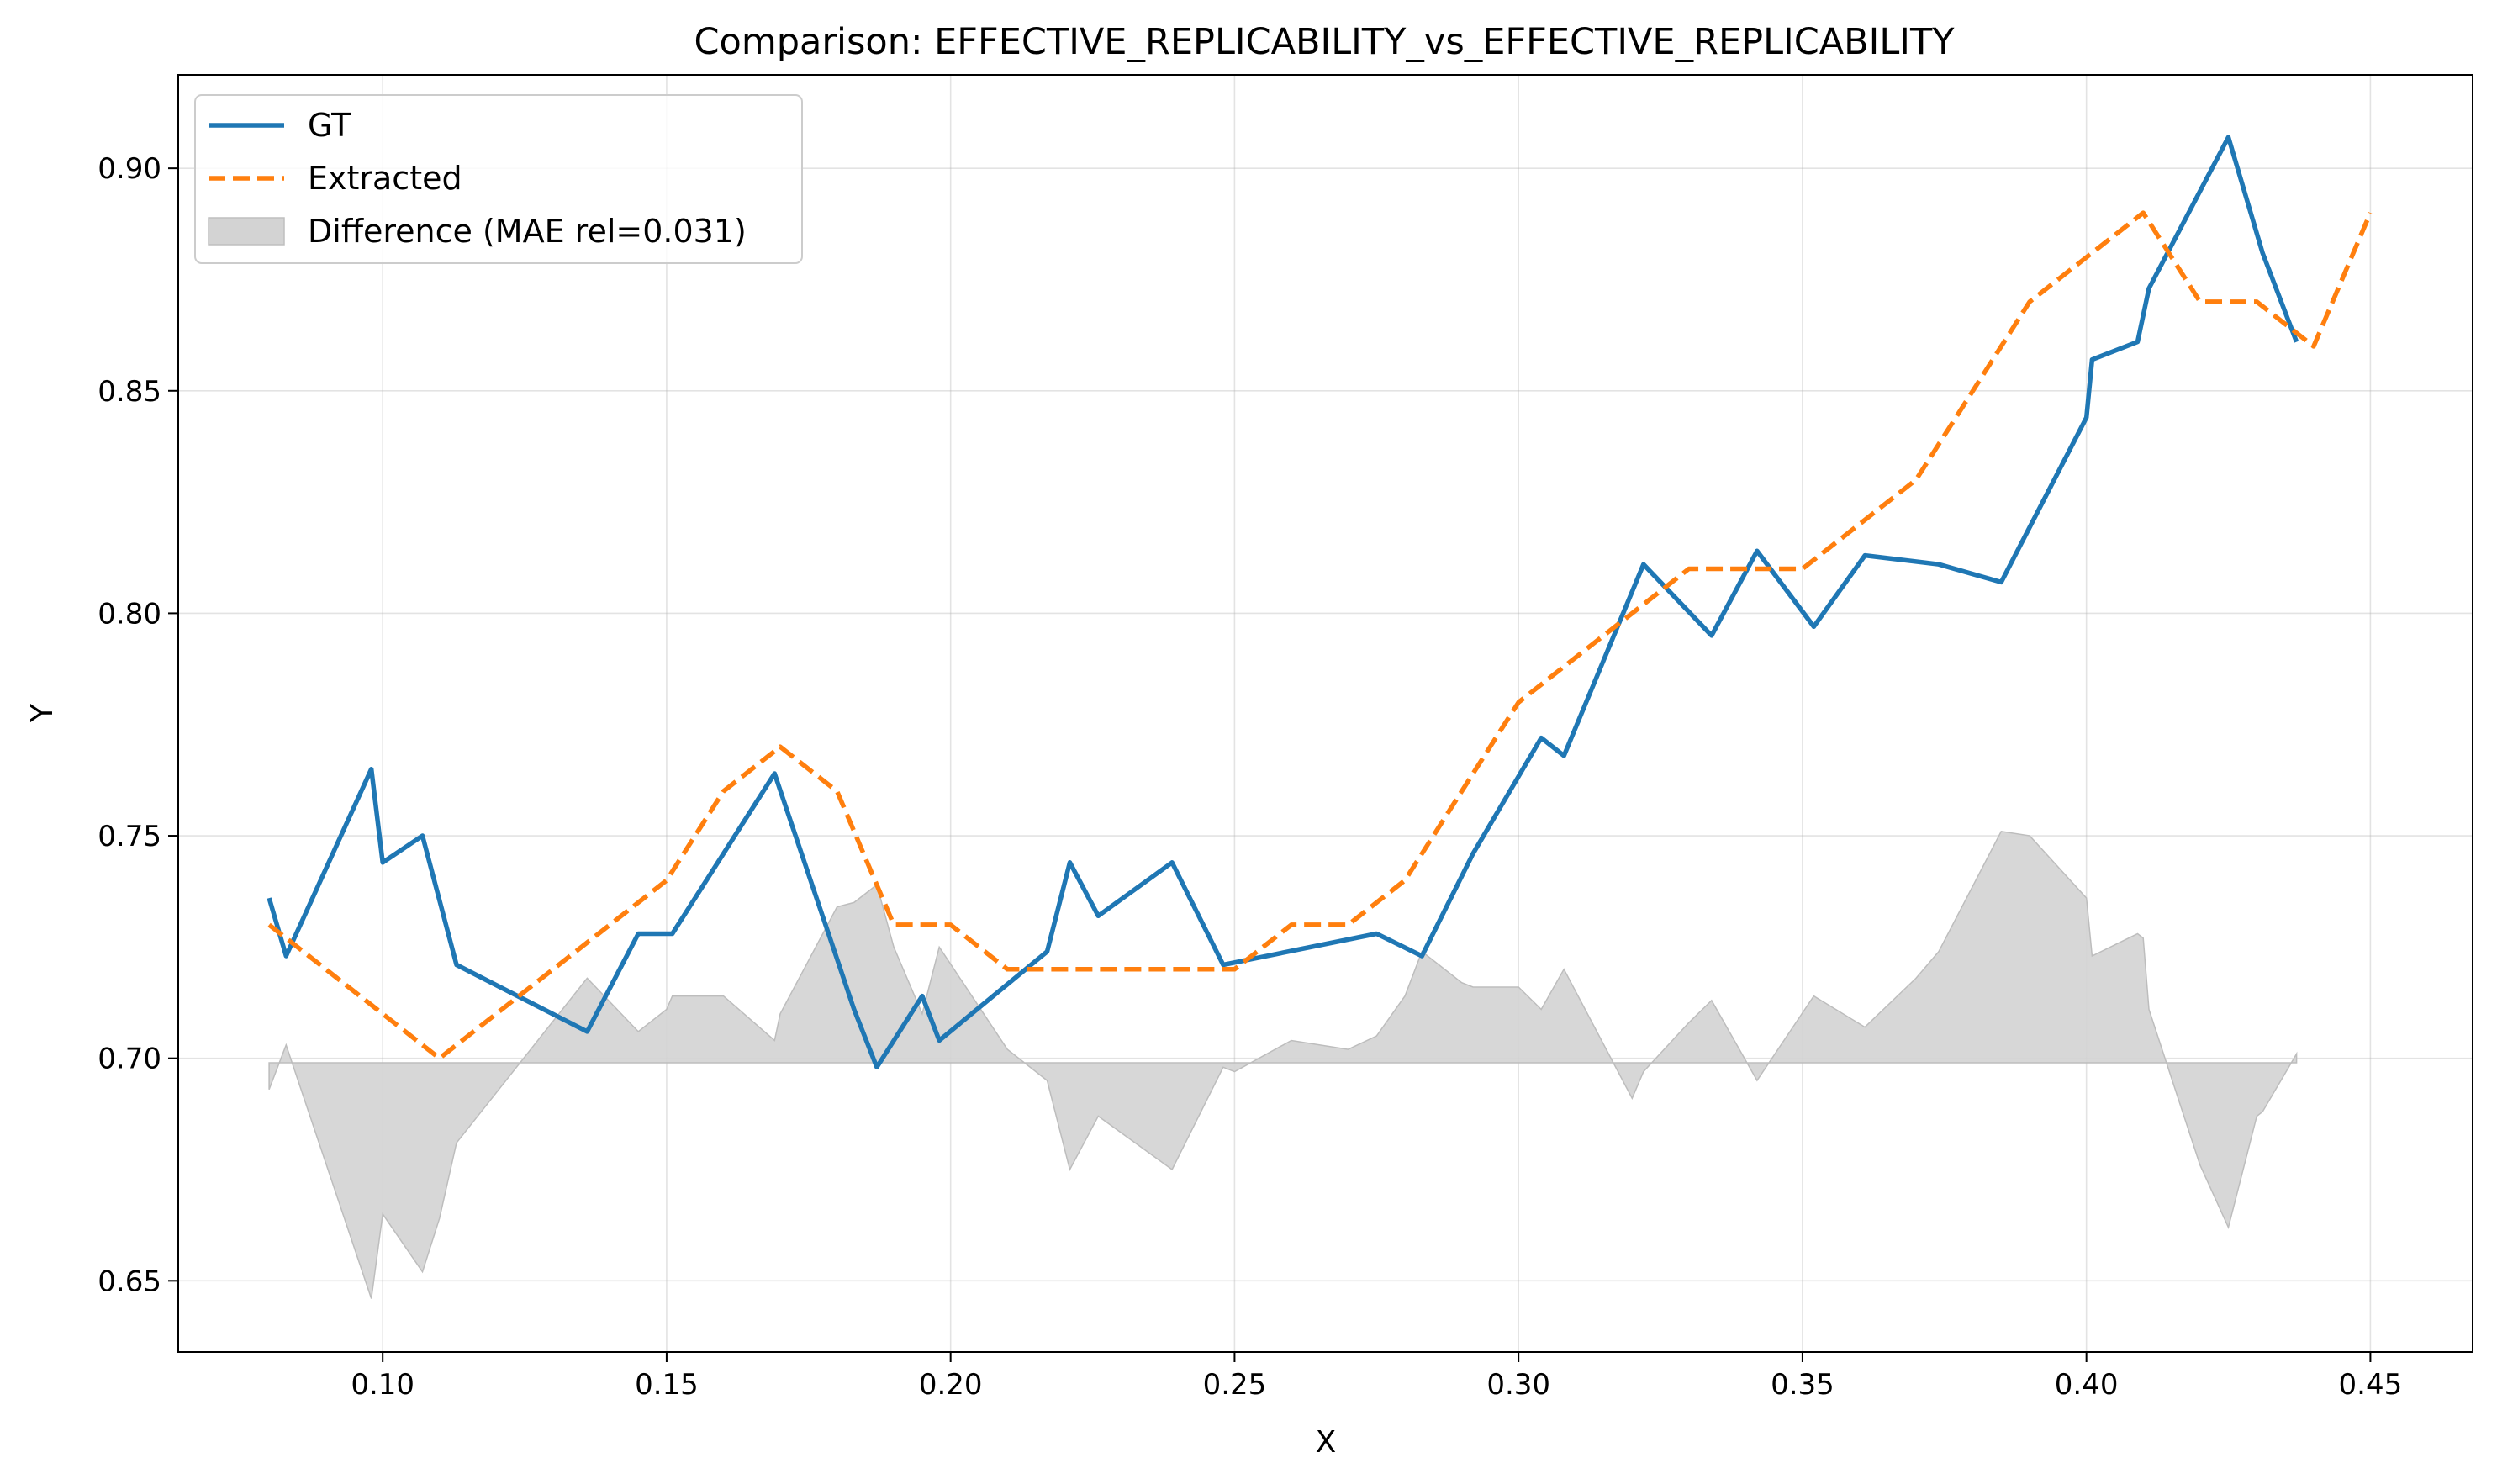 The height and width of the screenshot is (1484, 2497). Describe the element at coordinates (129, 169) in the screenshot. I see `y-tick-label: 0.90` at that location.